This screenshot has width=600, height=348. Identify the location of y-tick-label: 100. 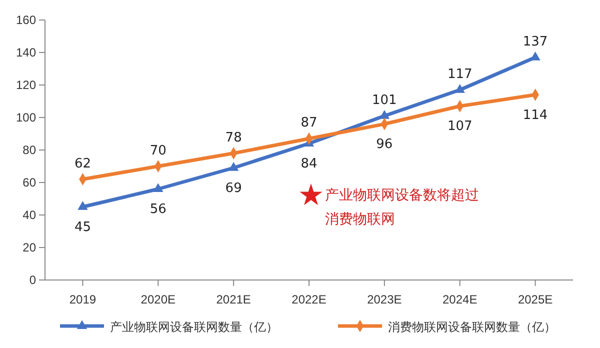
(26, 117).